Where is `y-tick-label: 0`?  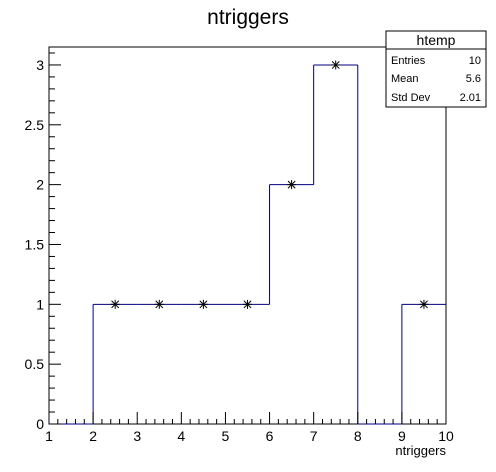
y-tick-label: 0 is located at coordinates (40, 424).